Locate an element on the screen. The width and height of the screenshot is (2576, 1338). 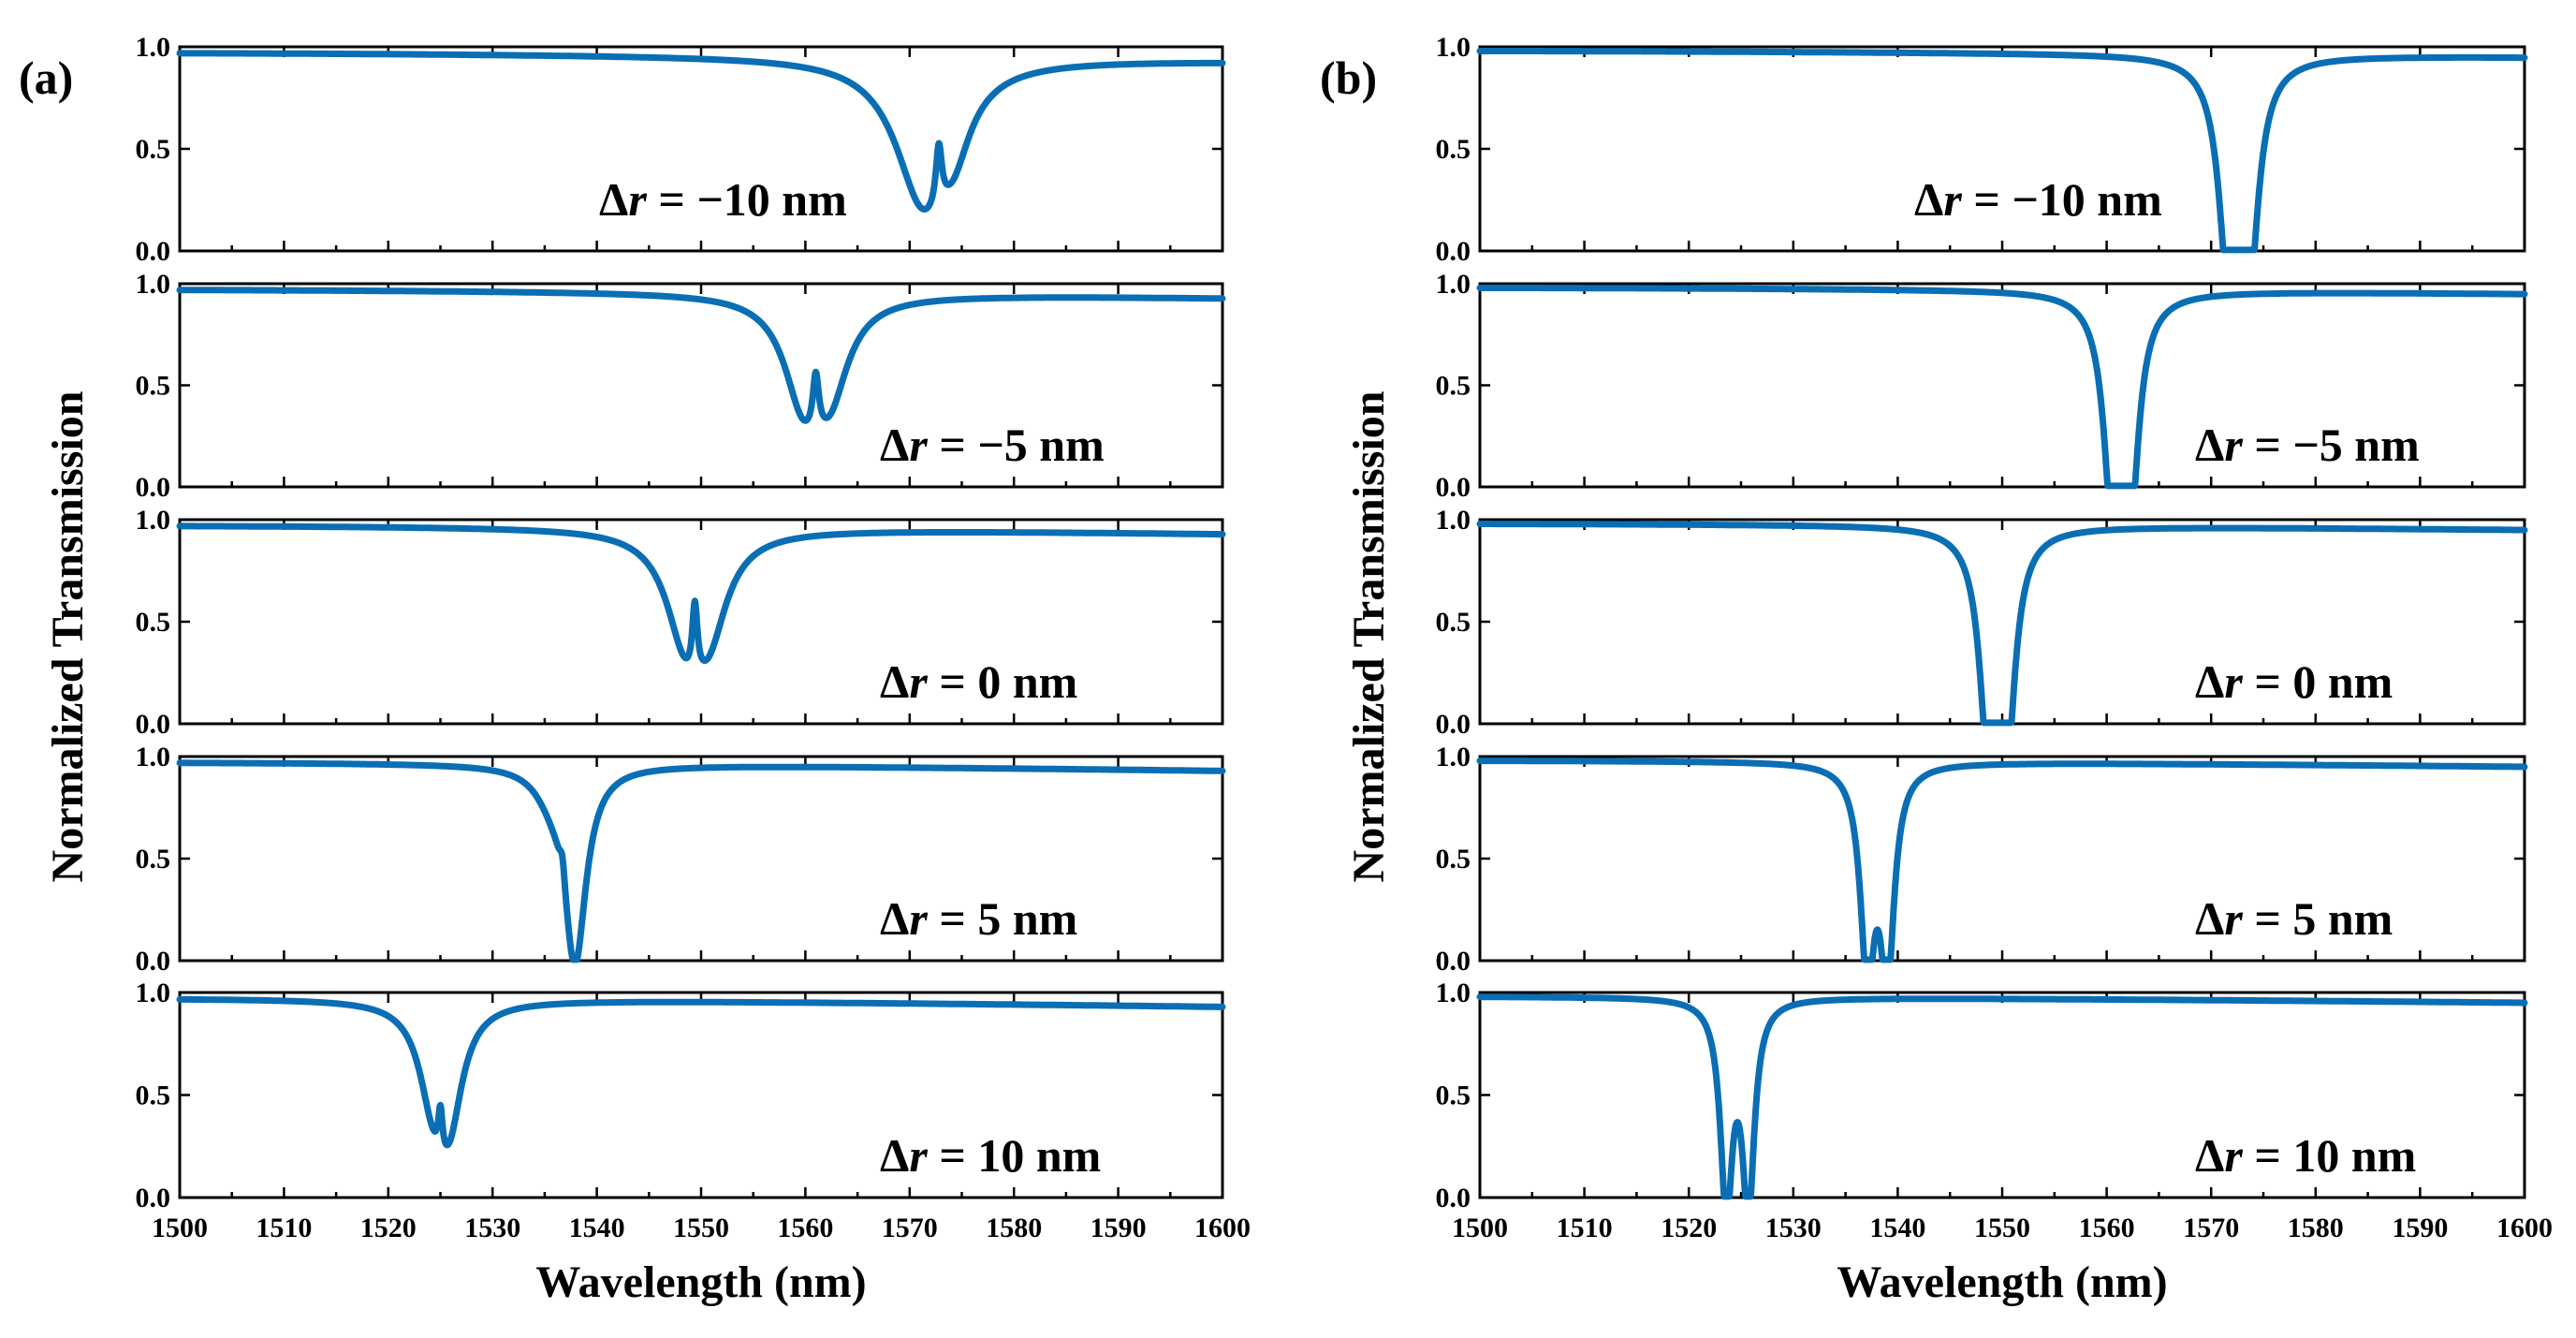
panel-label: (b) is located at coordinates (1348, 77).